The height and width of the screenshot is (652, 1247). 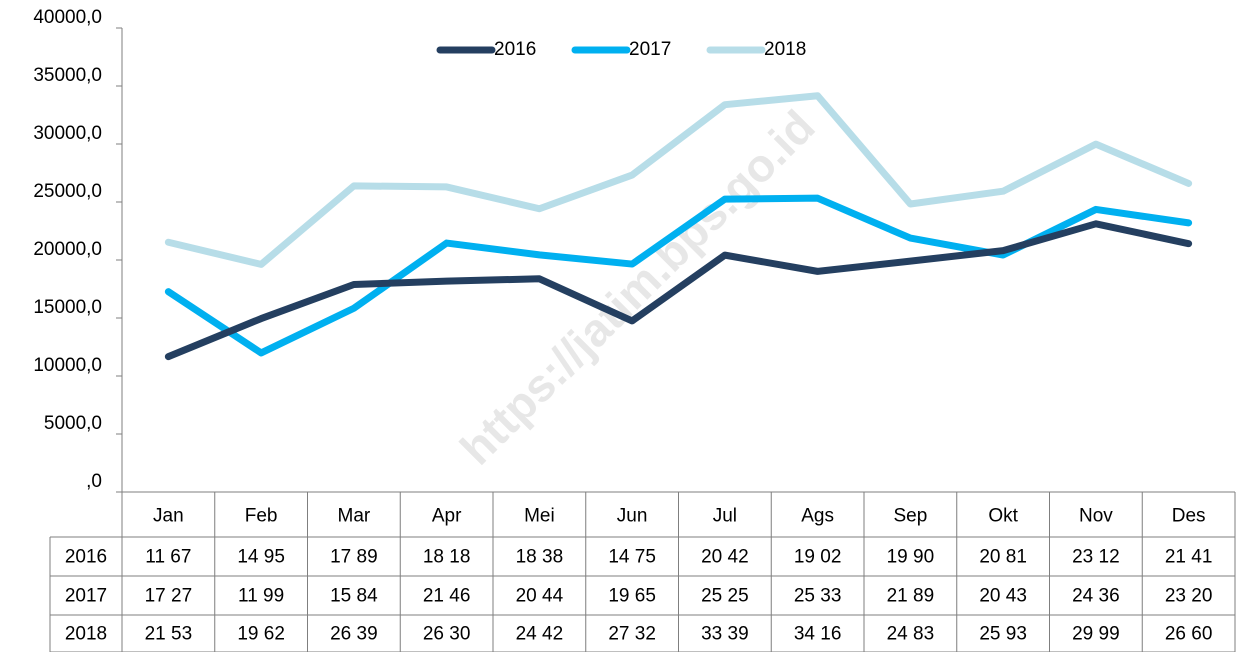 What do you see at coordinates (168, 516) in the screenshot?
I see `x-tick-label: Jan` at bounding box center [168, 516].